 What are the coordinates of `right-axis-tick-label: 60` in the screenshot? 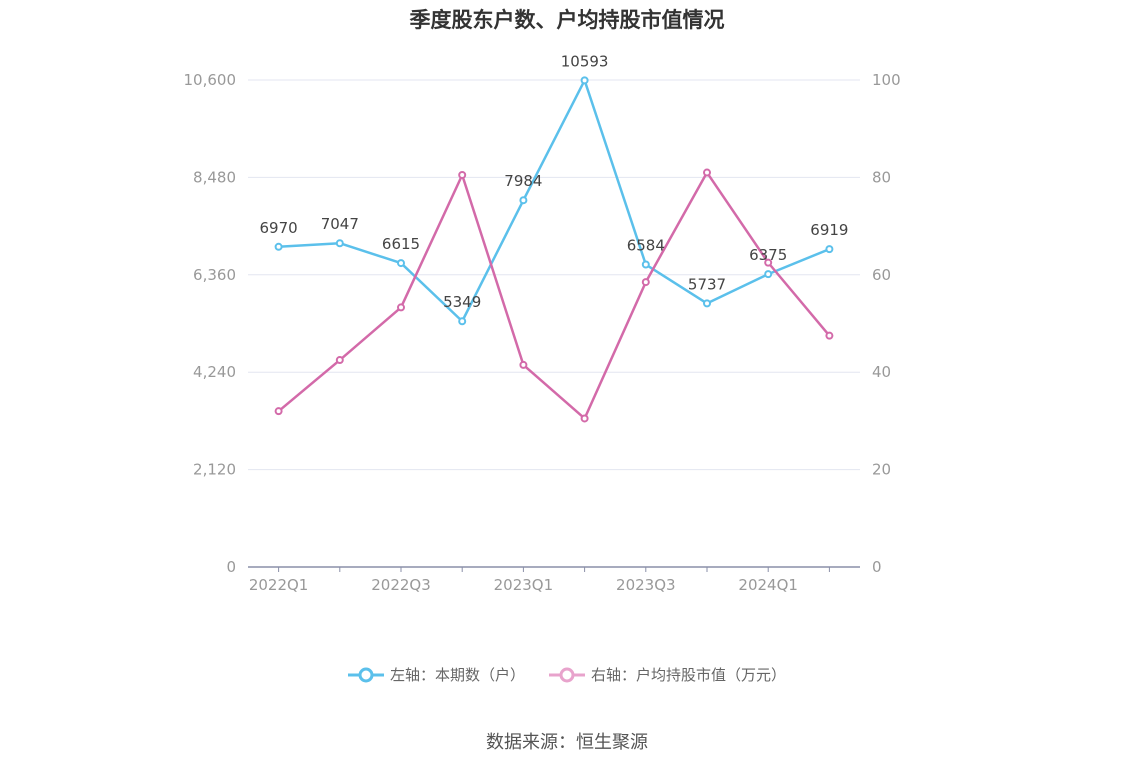 It's located at (881, 275).